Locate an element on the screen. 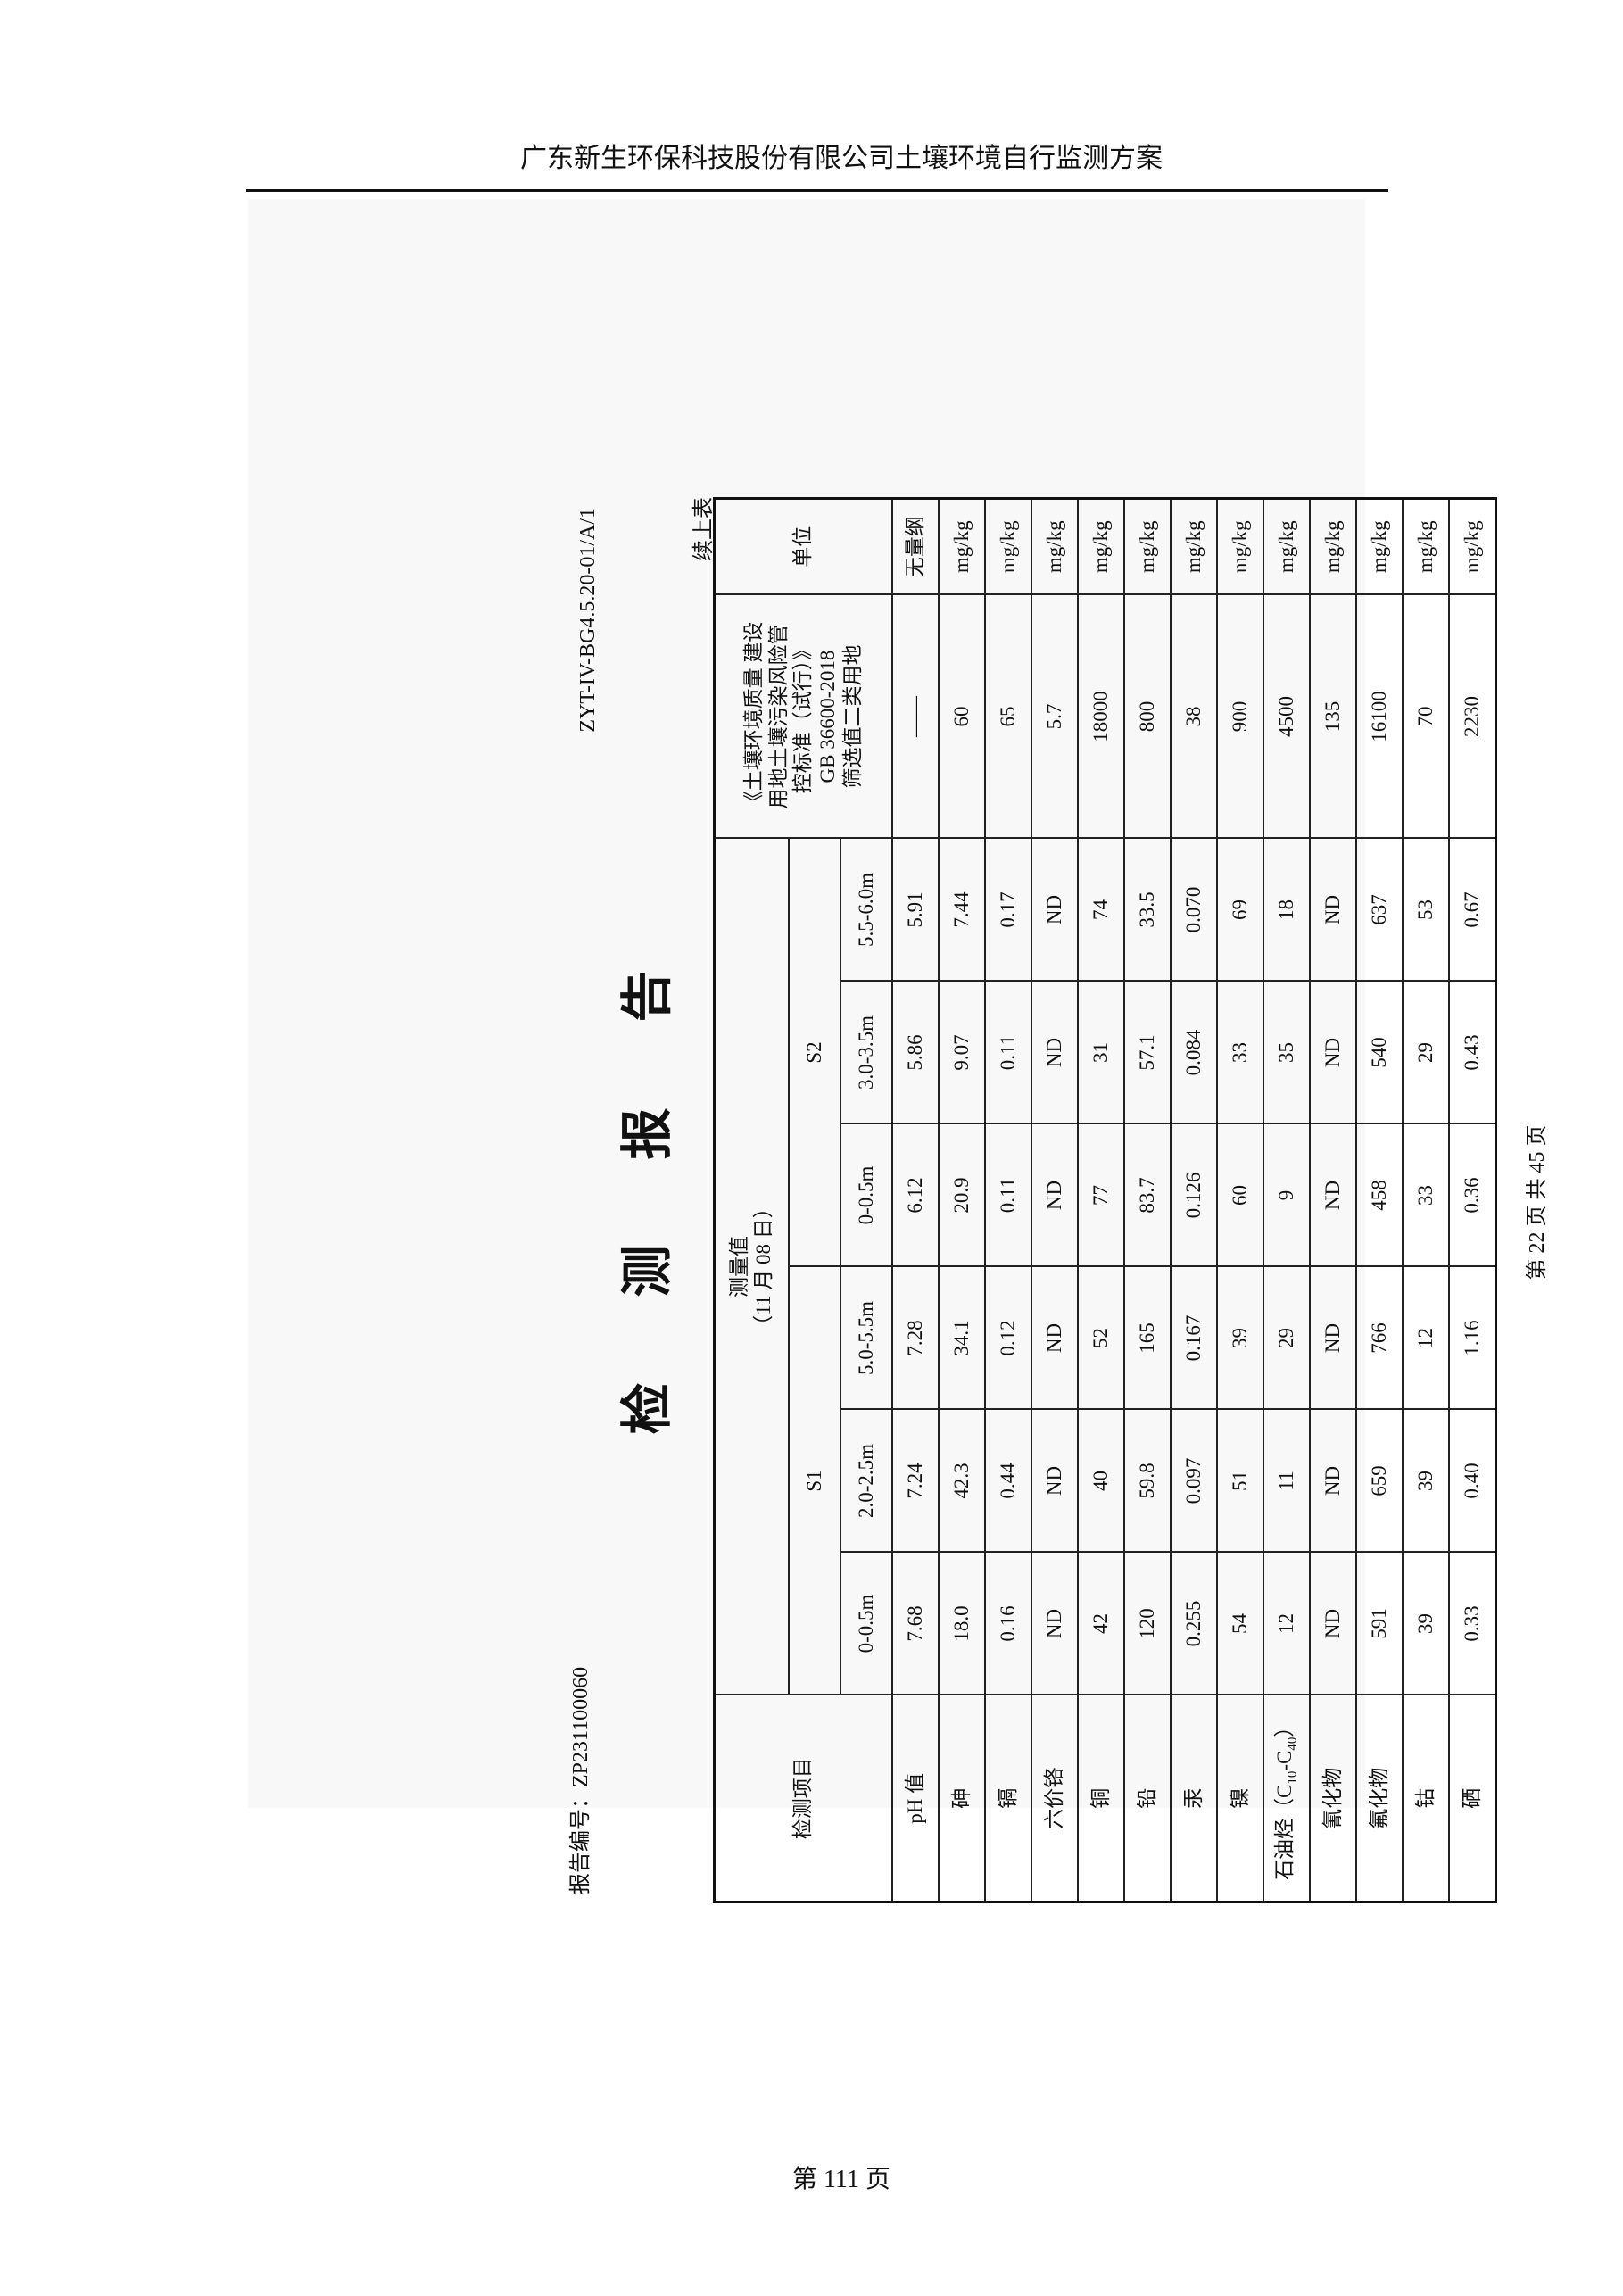 This screenshot has width=1623, height=2296. measured-value: 540 is located at coordinates (1379, 1052).